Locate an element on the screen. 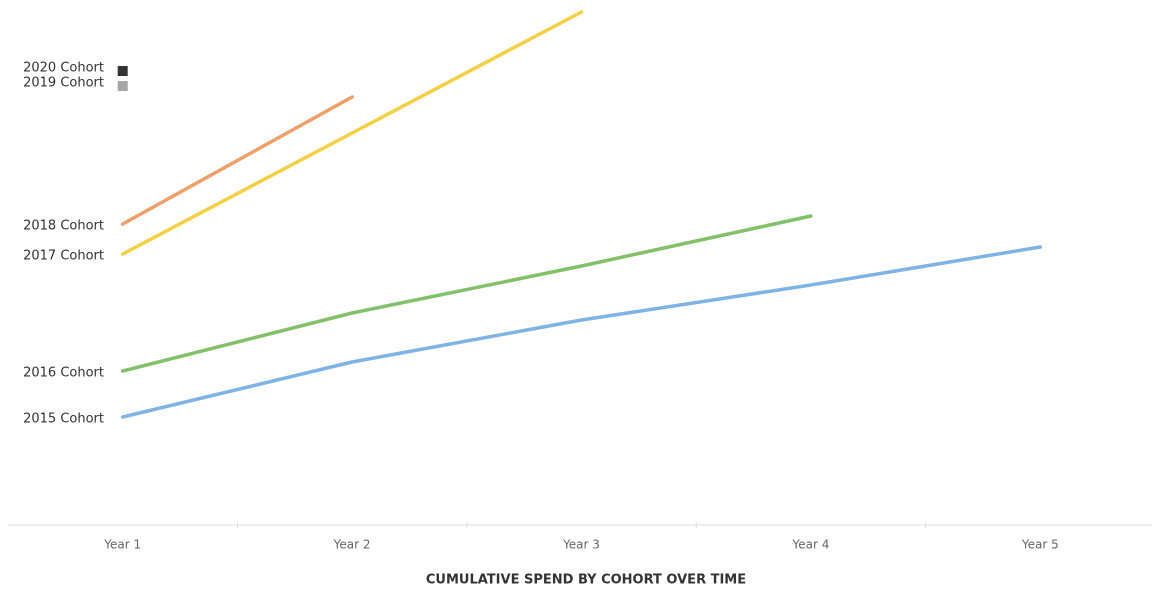 The height and width of the screenshot is (596, 1152). series-label: 2019 Cohort is located at coordinates (63, 83).